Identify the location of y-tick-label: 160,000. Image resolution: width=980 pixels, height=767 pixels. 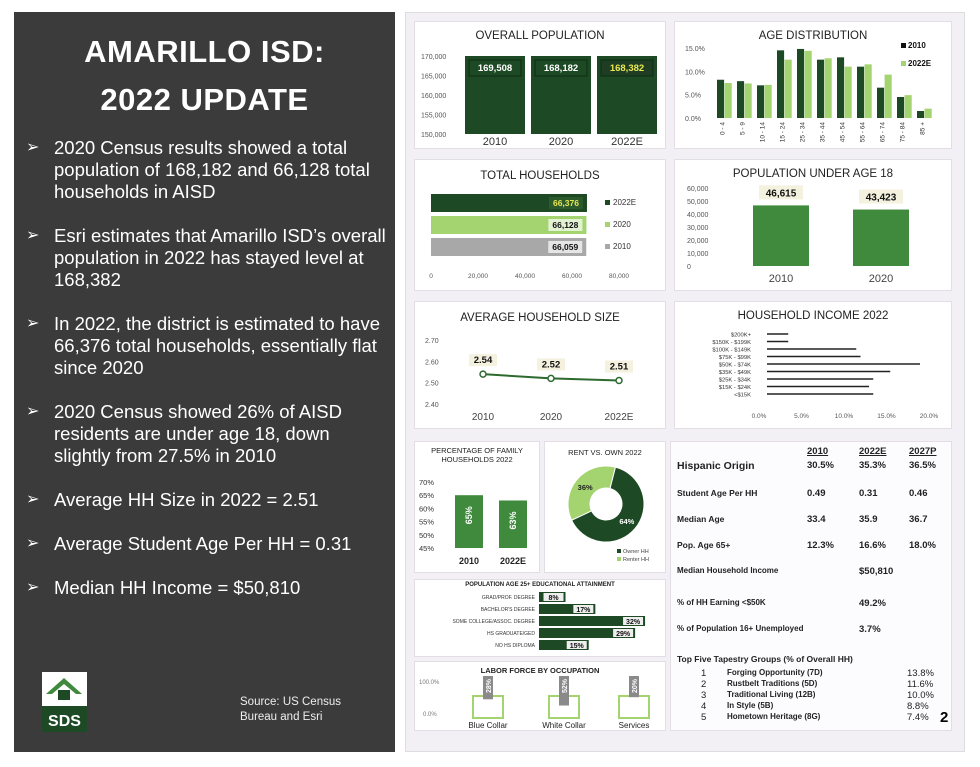
(433, 96).